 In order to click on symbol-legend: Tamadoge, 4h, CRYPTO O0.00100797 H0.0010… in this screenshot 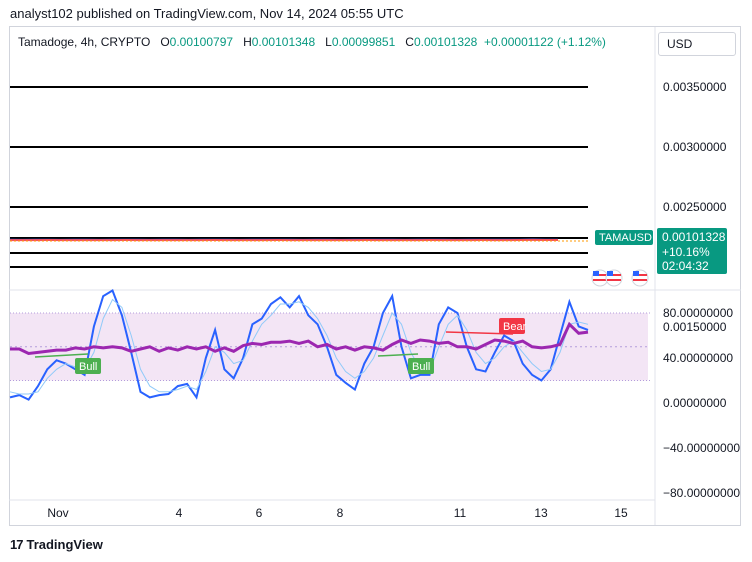, I will do `click(312, 42)`.